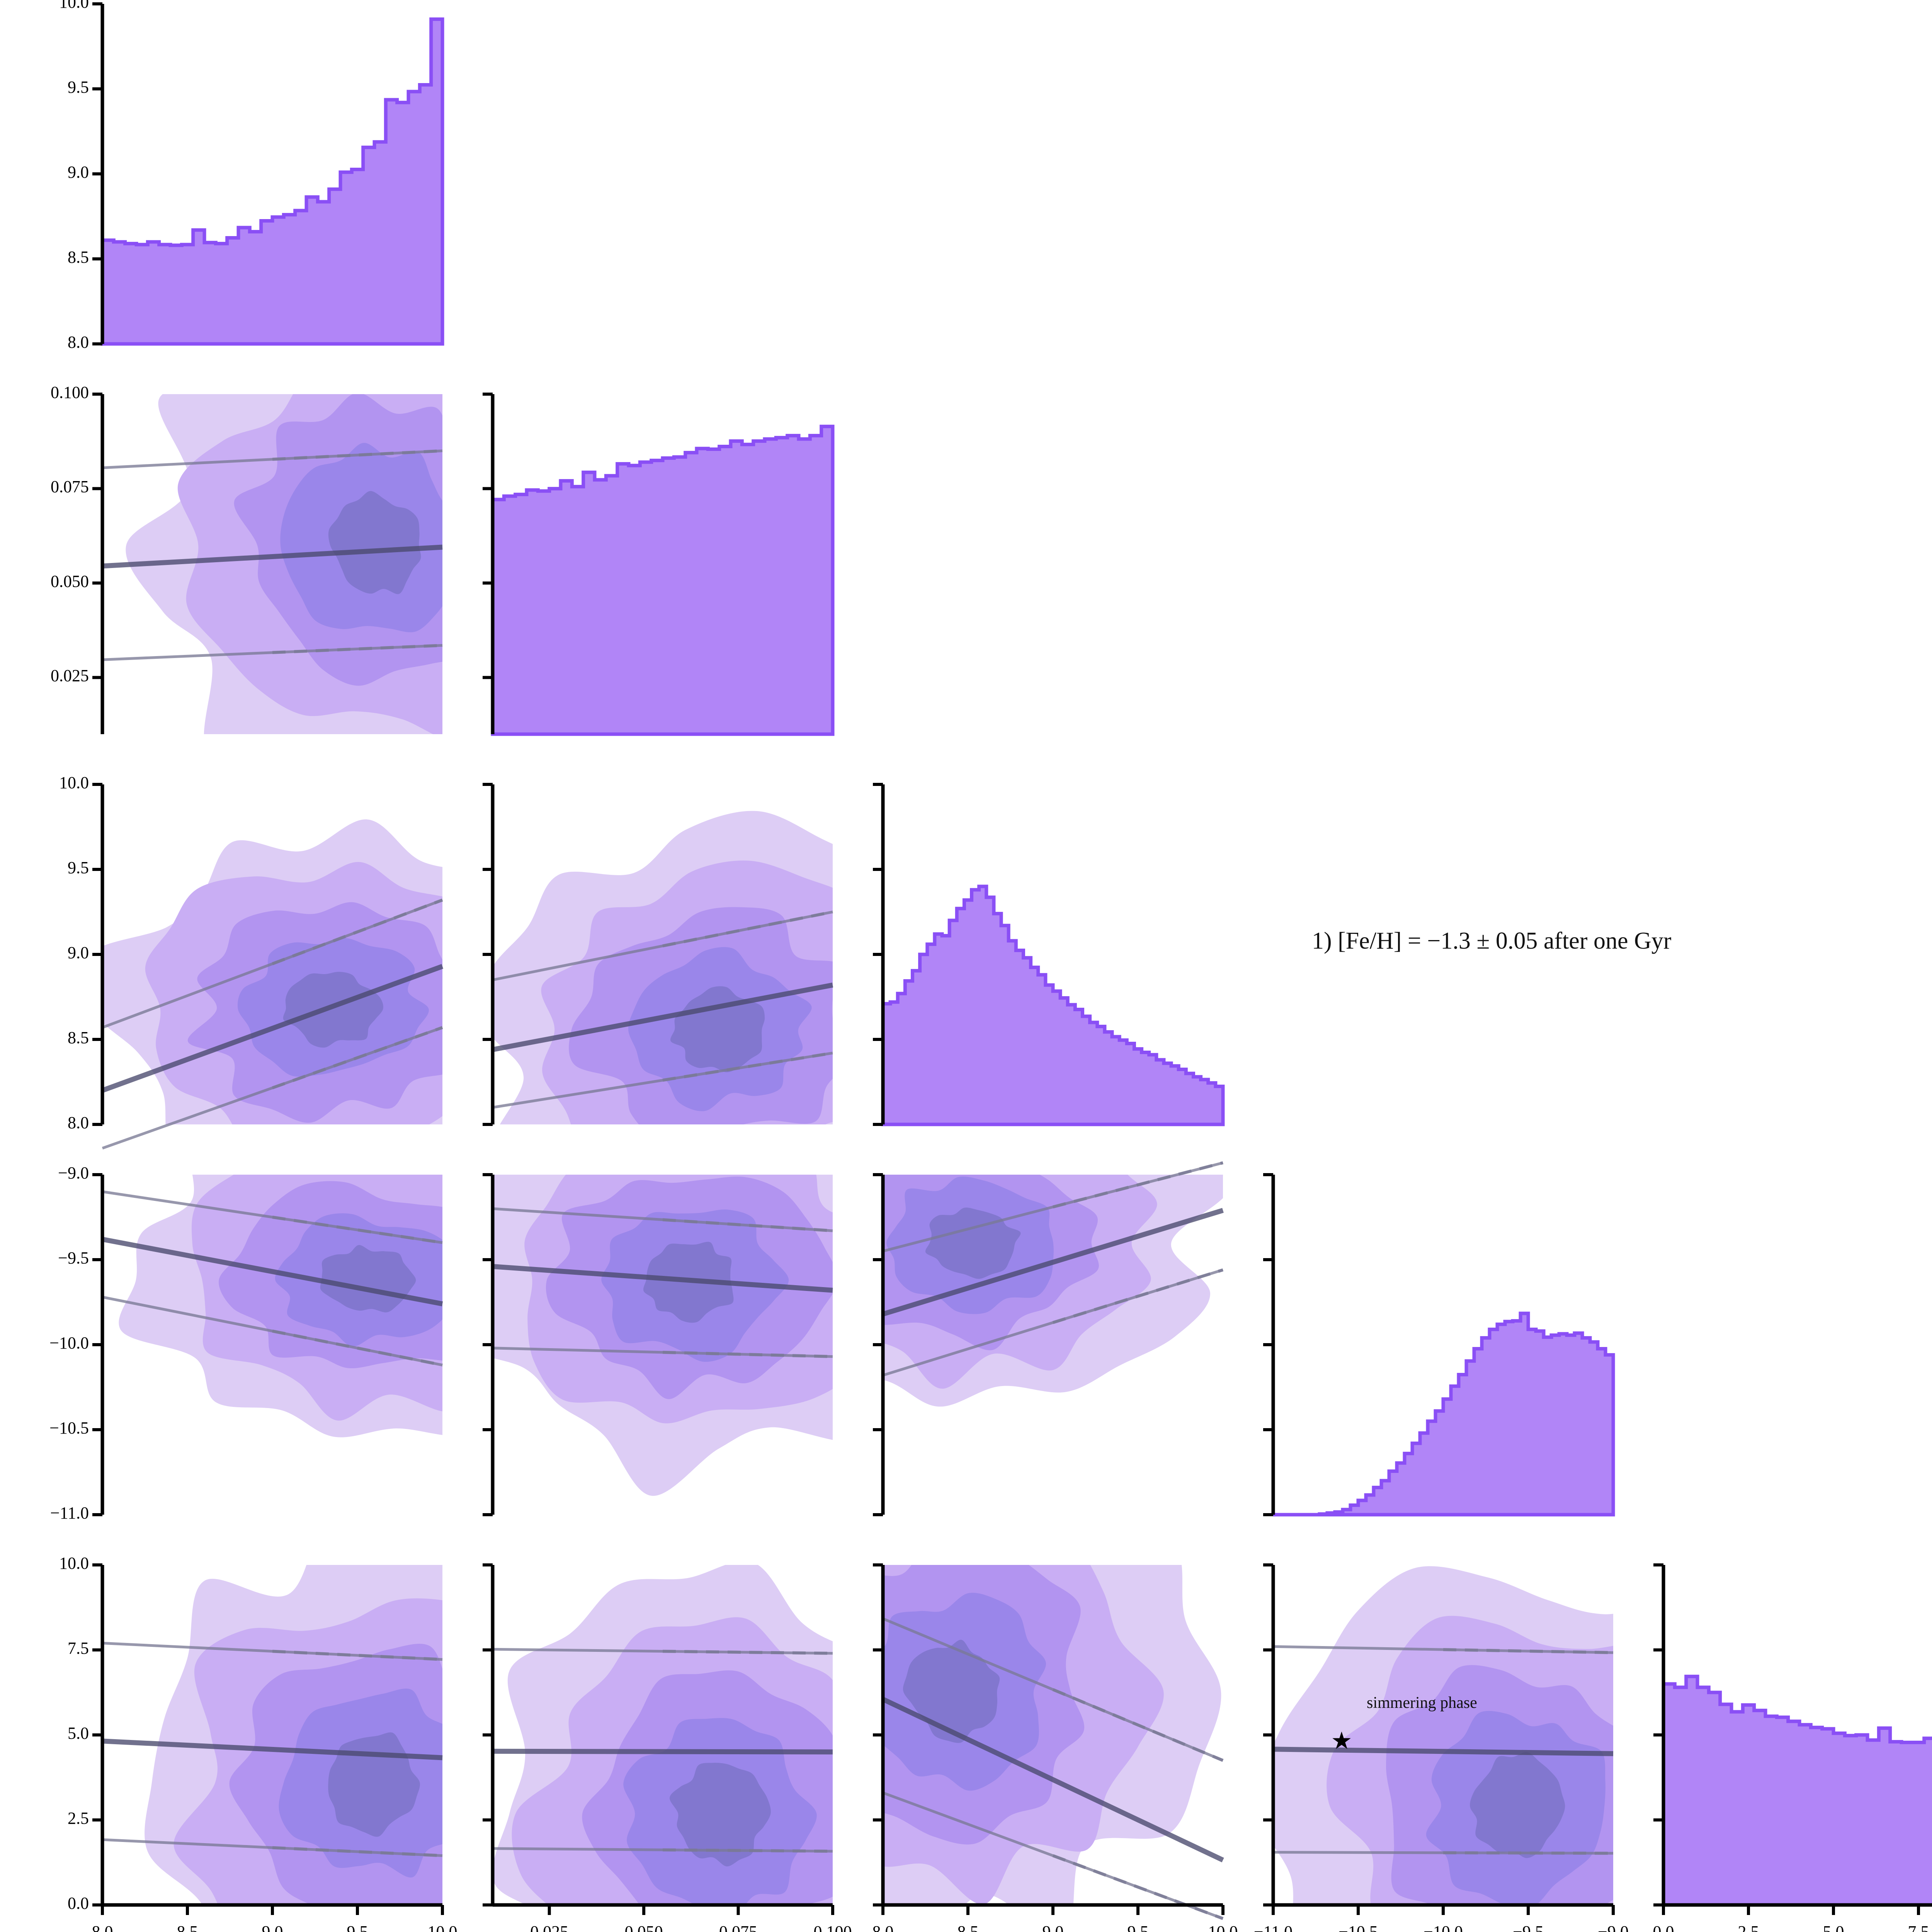 The height and width of the screenshot is (1932, 1932). What do you see at coordinates (1053, 1927) in the screenshot?
I see `x-tick-label-tcool-2: 9.0` at bounding box center [1053, 1927].